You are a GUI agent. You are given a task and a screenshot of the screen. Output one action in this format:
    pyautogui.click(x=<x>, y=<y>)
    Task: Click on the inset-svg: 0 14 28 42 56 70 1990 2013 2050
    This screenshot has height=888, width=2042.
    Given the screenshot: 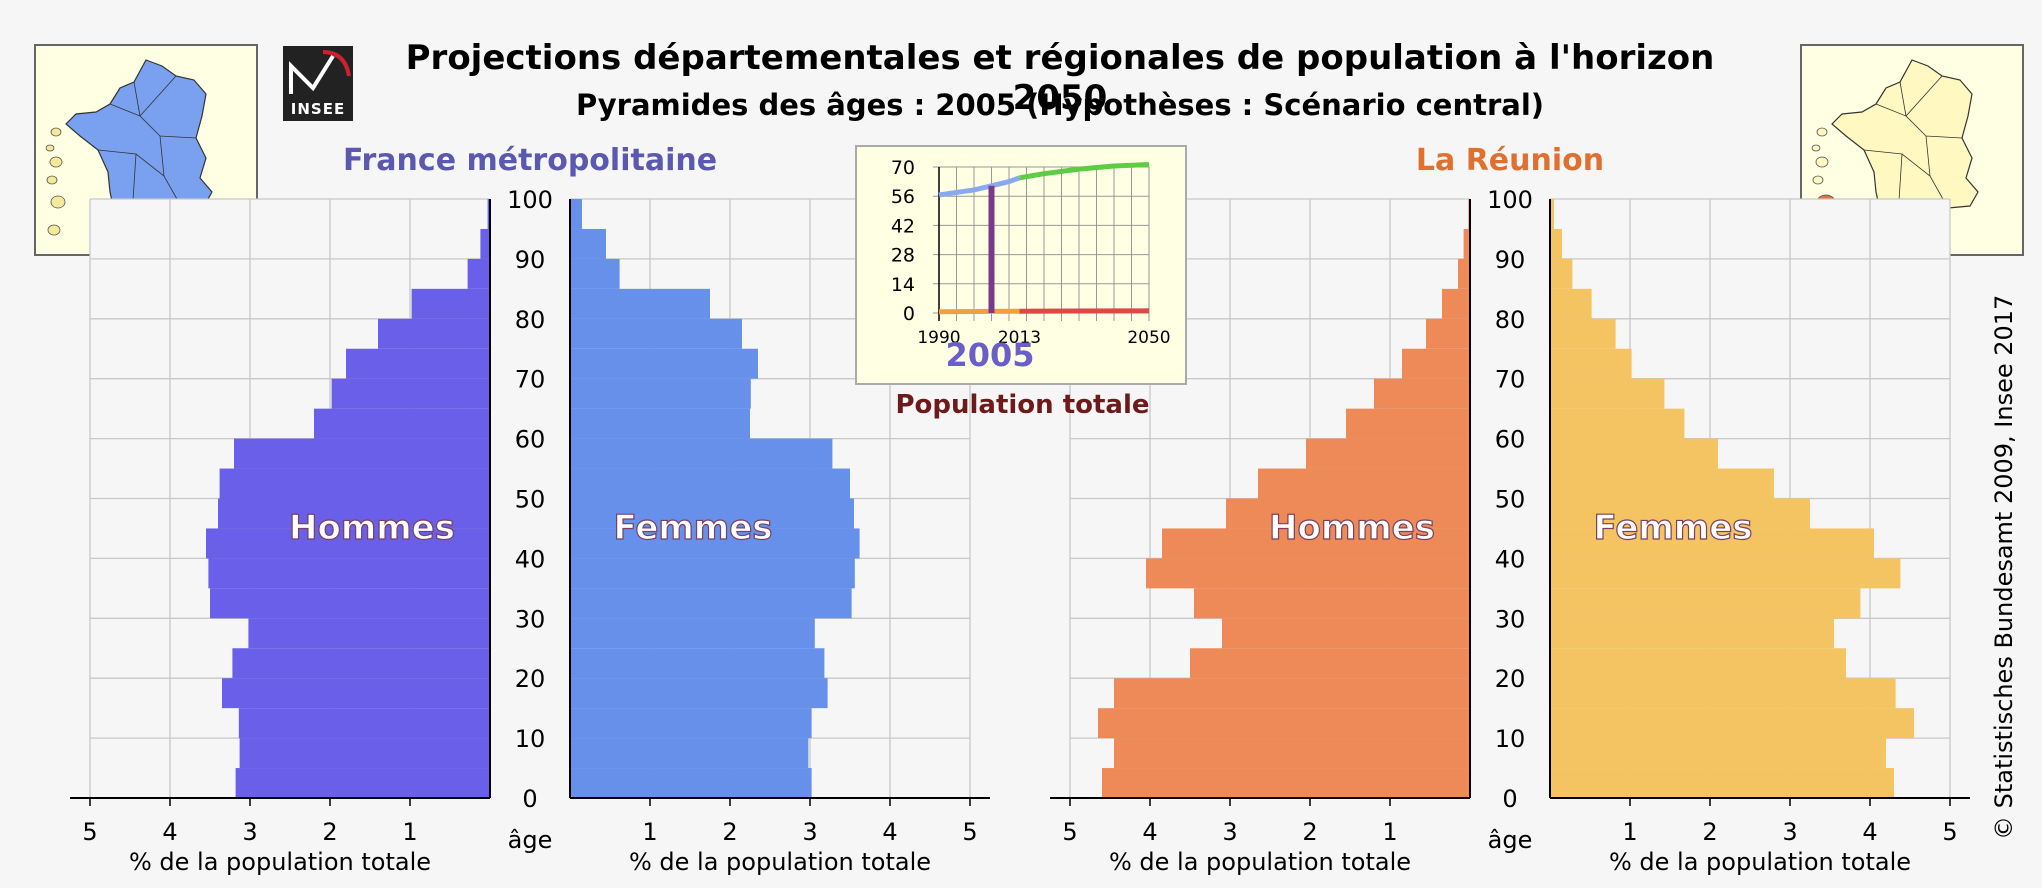 What is the action you would take?
    pyautogui.click(x=1031, y=252)
    